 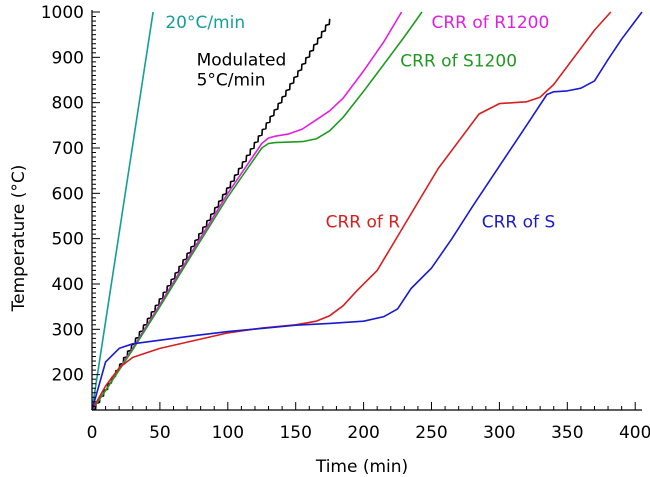 I want to click on y-tick-label: 300, so click(x=68, y=330).